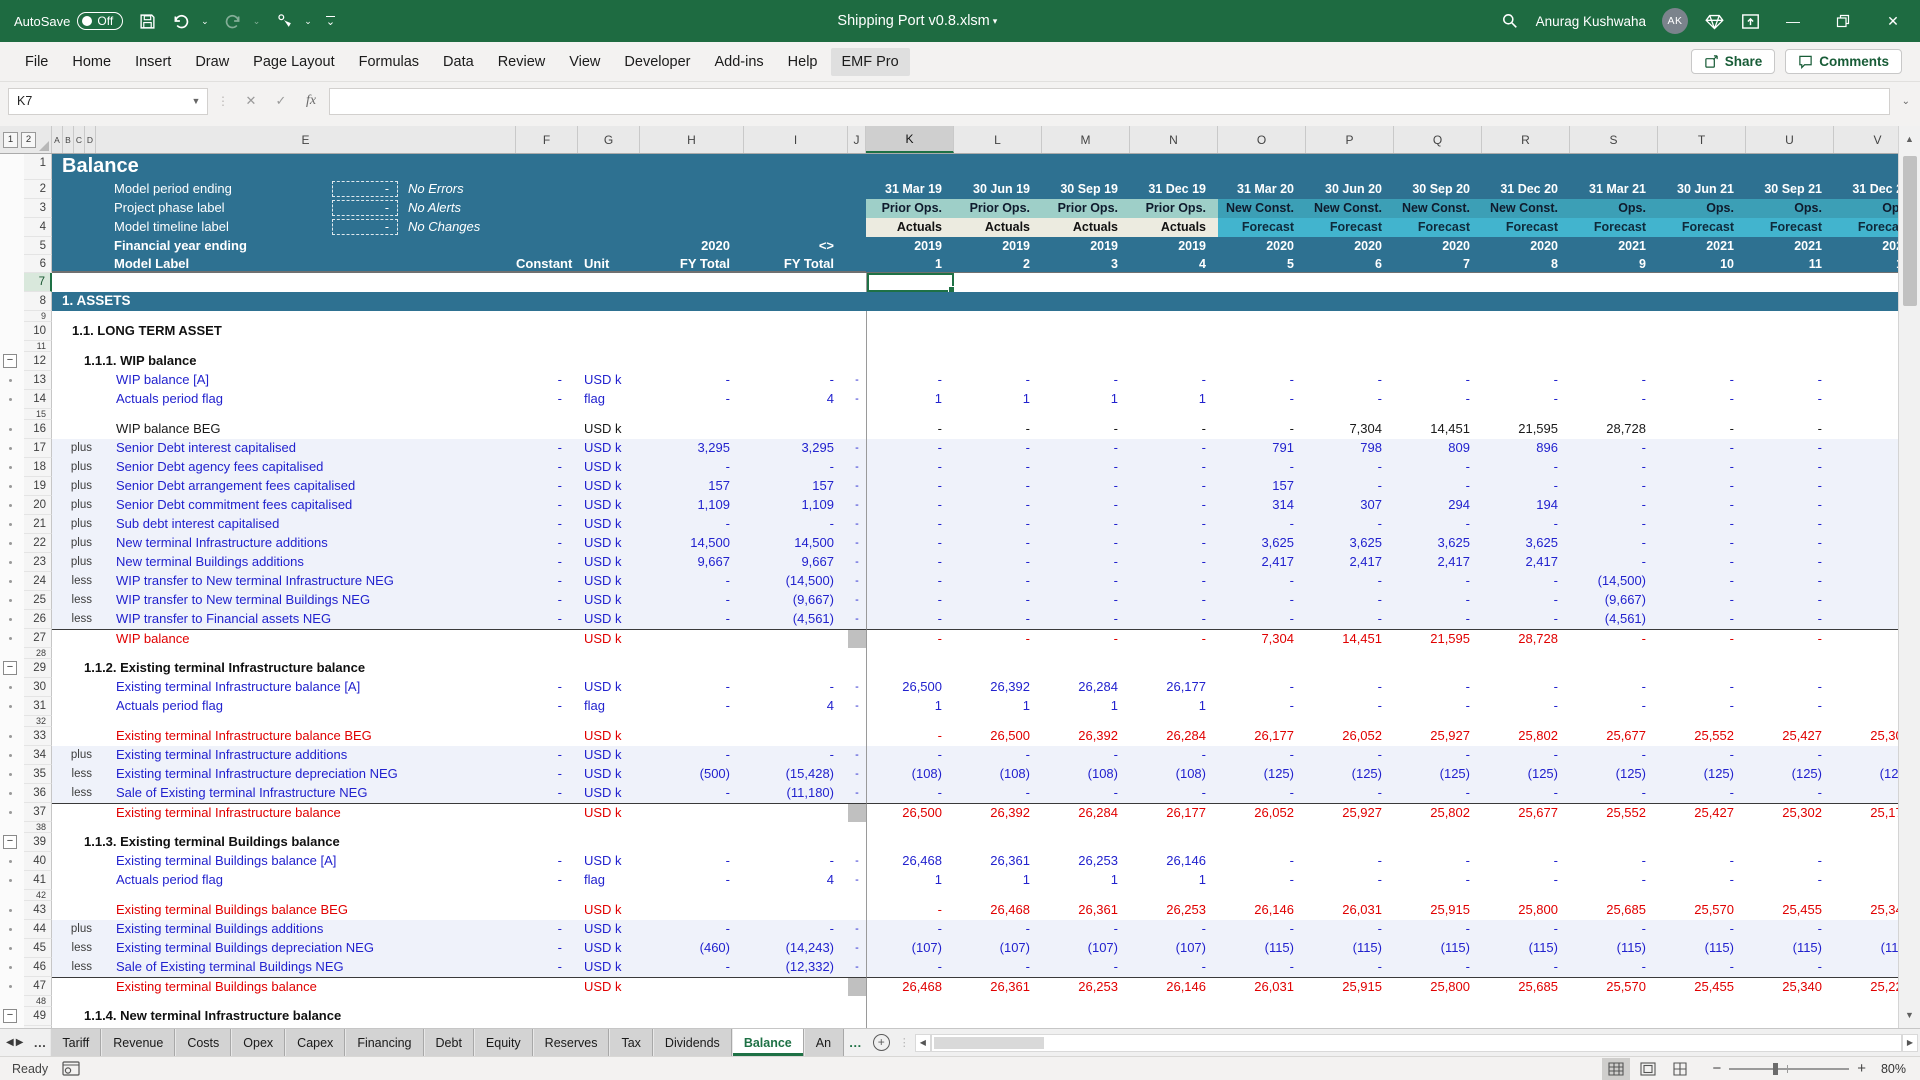  Describe the element at coordinates (1262, 316) in the screenshot. I see `cell-O9` at that location.